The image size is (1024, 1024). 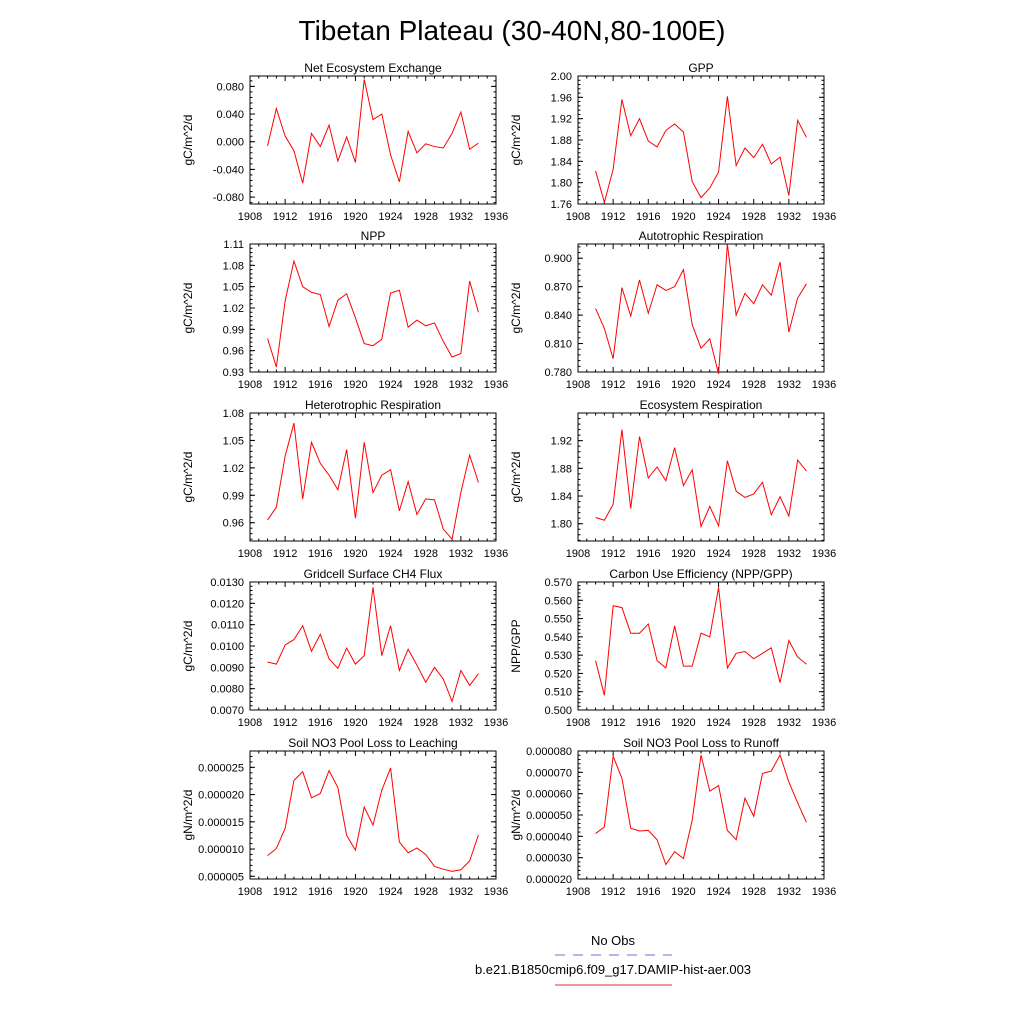 I want to click on panel-title: GPP, so click(x=700, y=68).